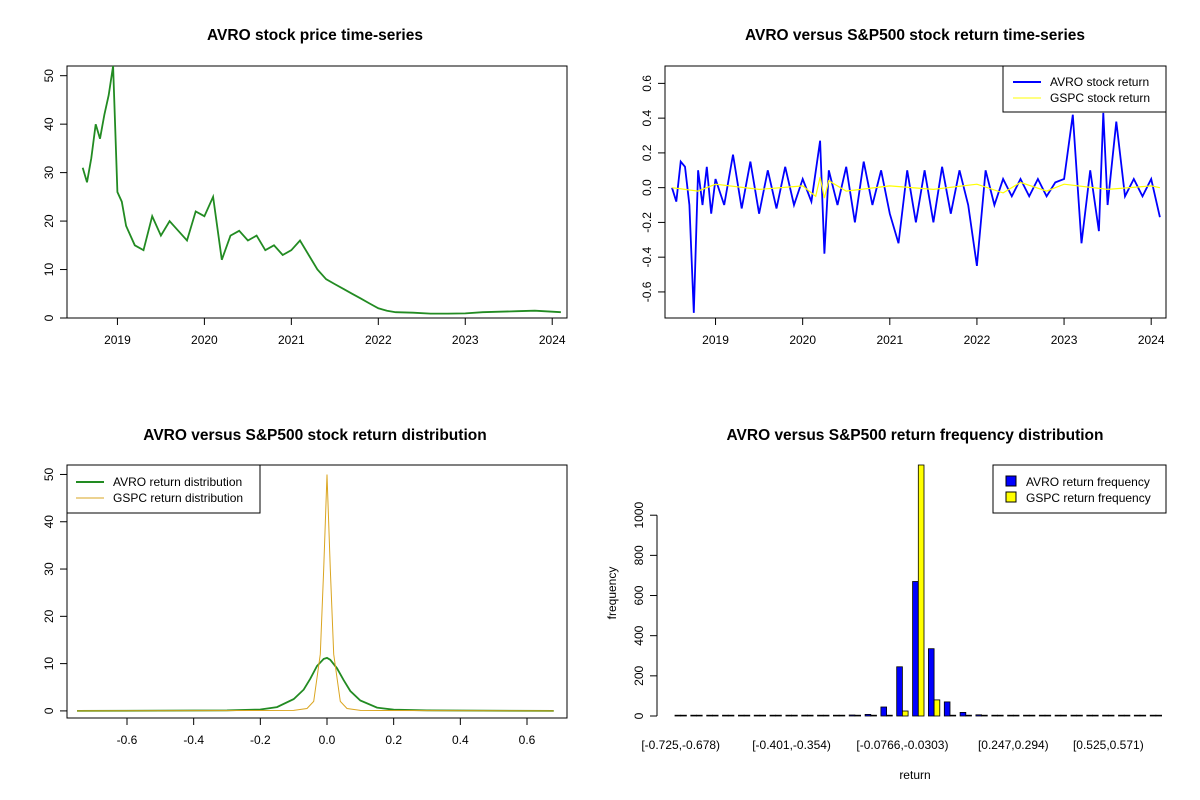 This screenshot has width=1200, height=800. Describe the element at coordinates (639, 595) in the screenshot. I see `y-tick-label: 600` at that location.